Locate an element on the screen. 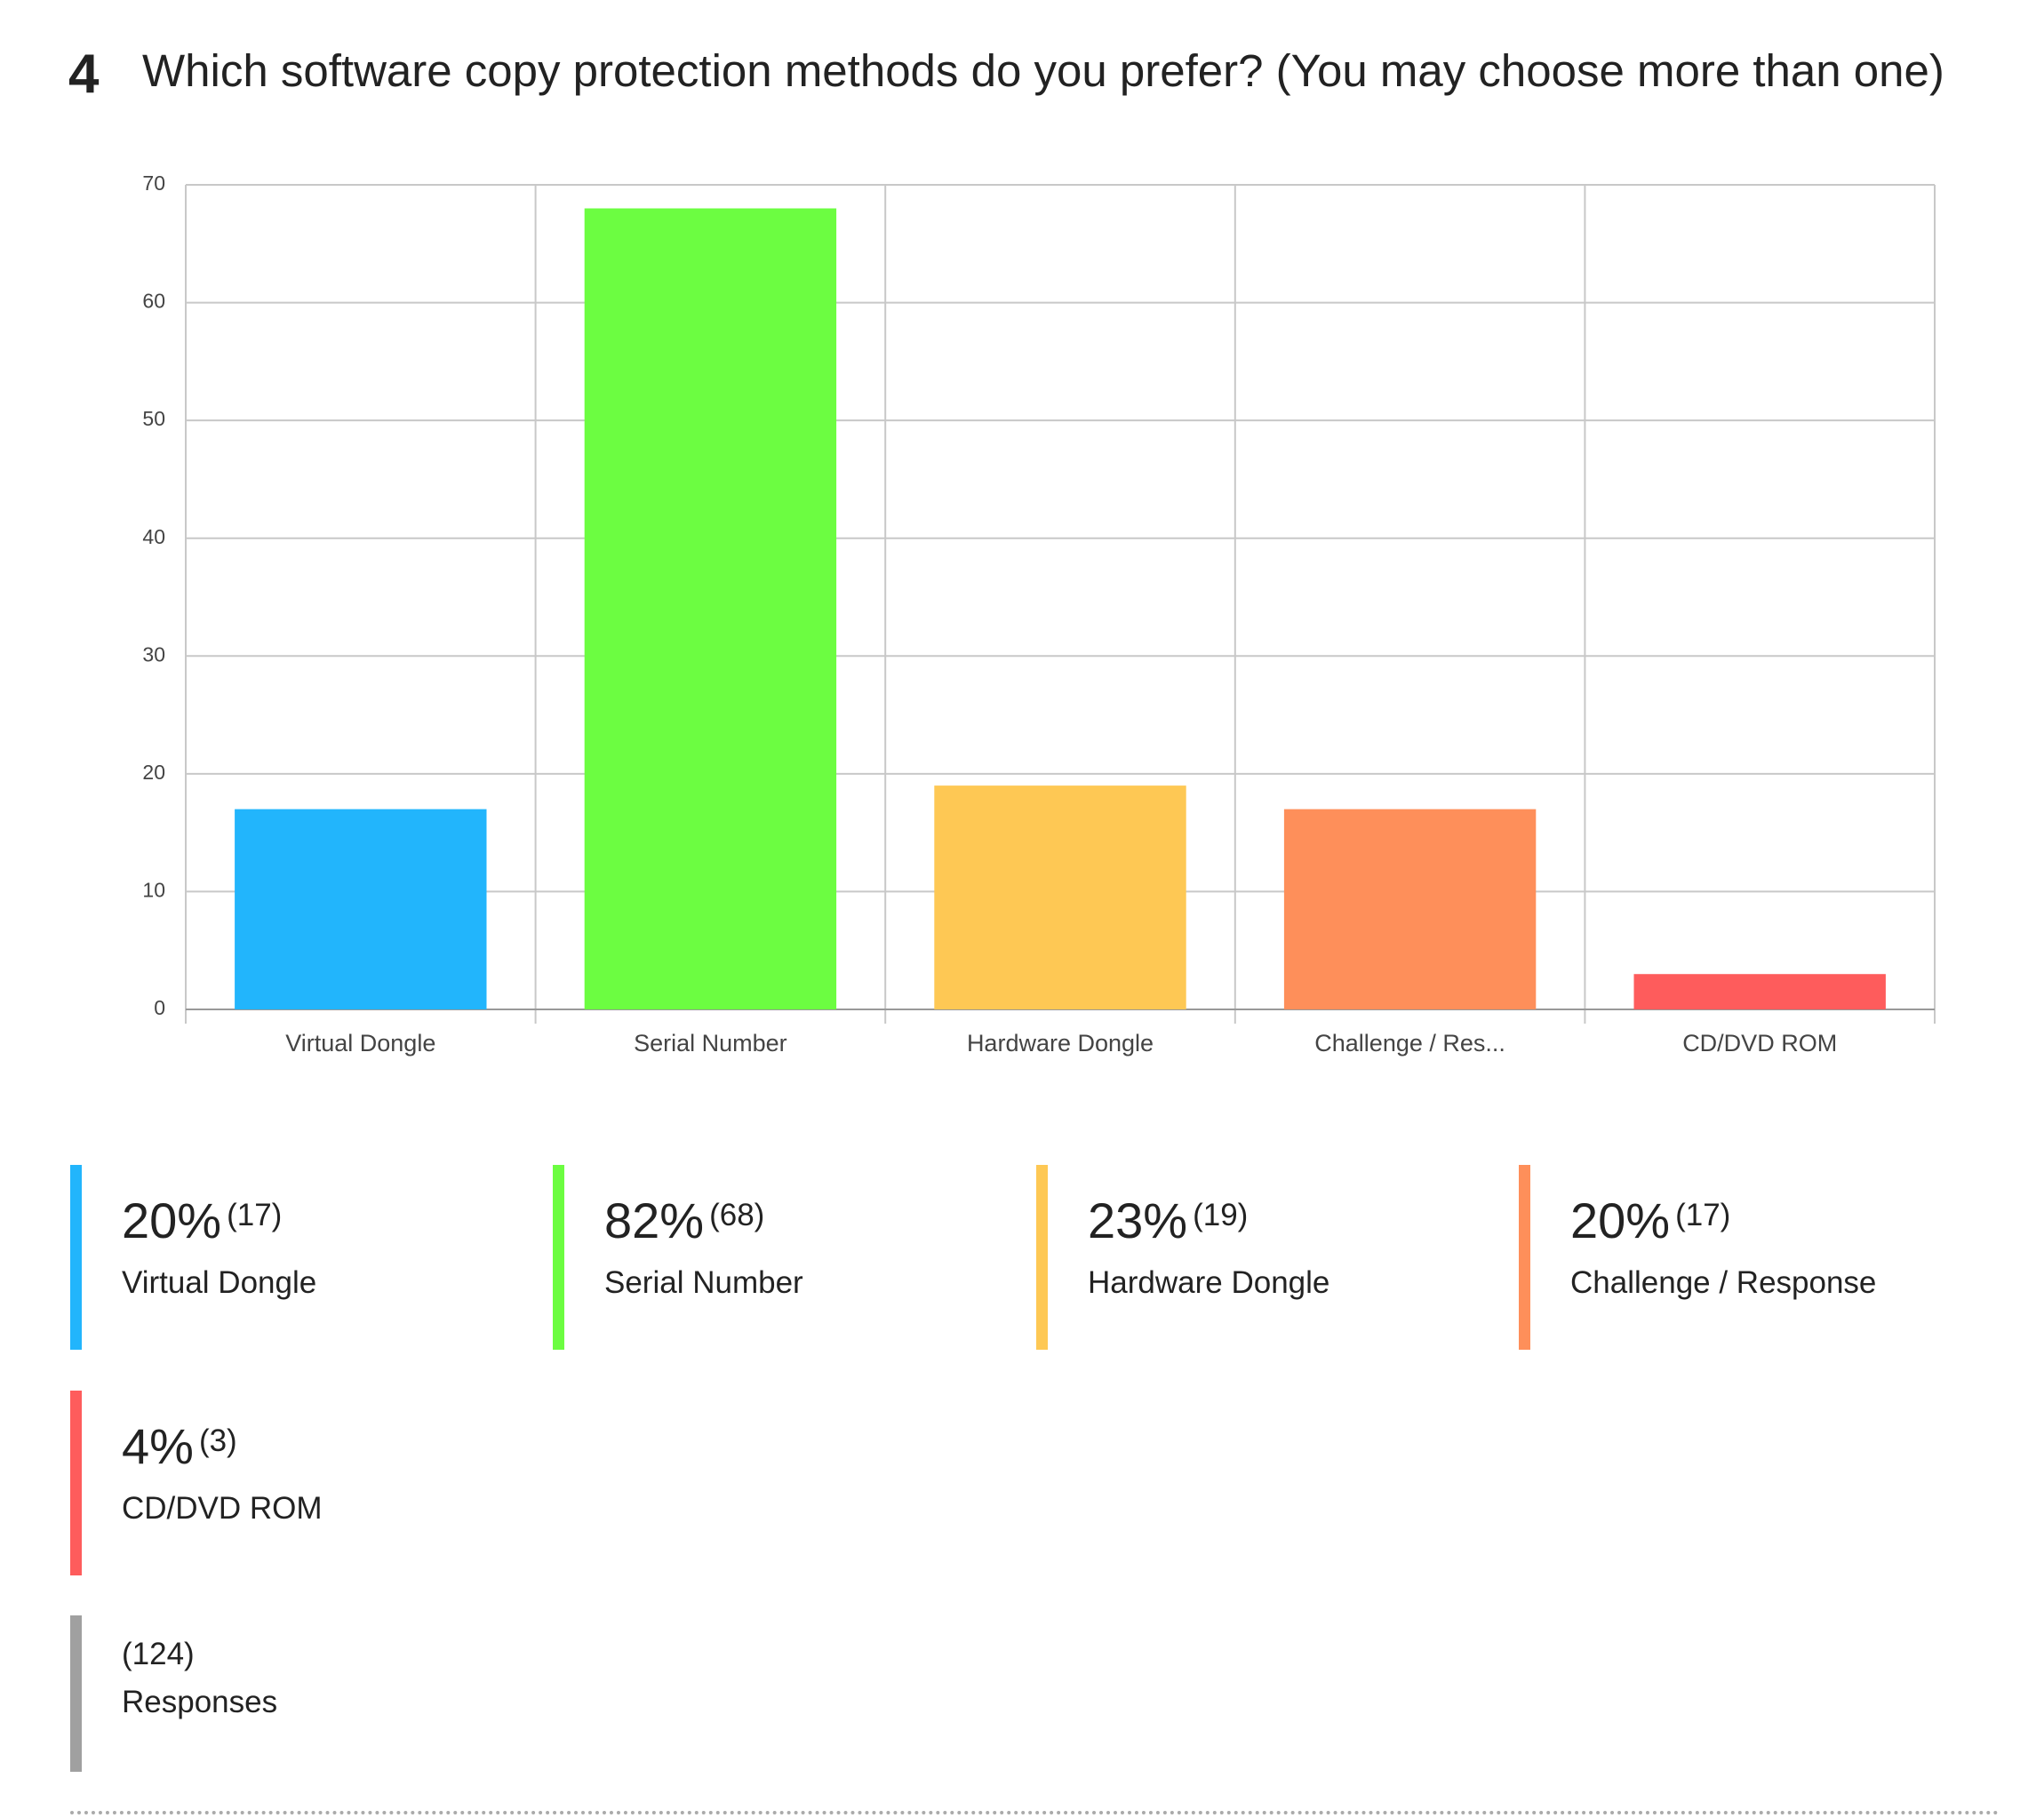 This screenshot has width=2044, height=1818. y-tick-label: 20 is located at coordinates (153, 772).